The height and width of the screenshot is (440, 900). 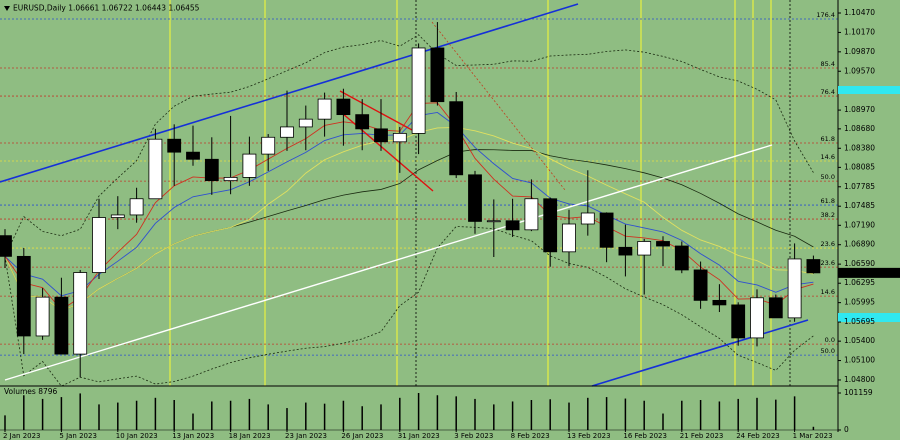 I want to click on y-tick-label: 1.07785, so click(x=859, y=186).